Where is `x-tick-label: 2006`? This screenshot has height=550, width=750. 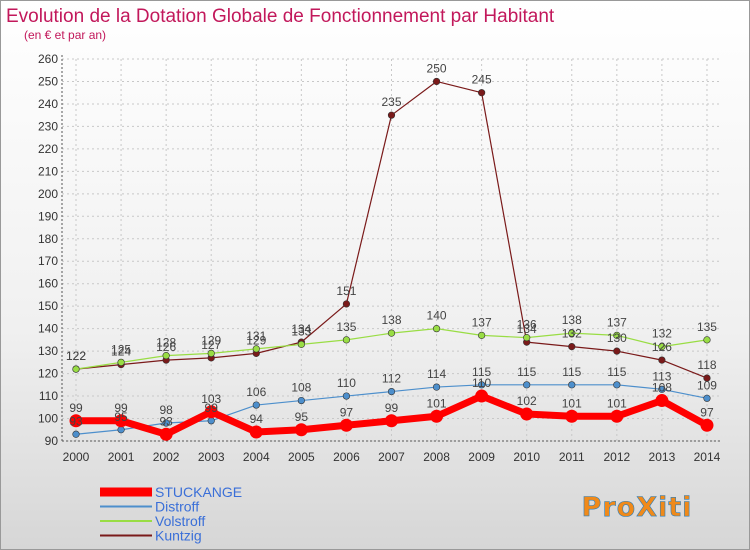 x-tick-label: 2006 is located at coordinates (346, 457).